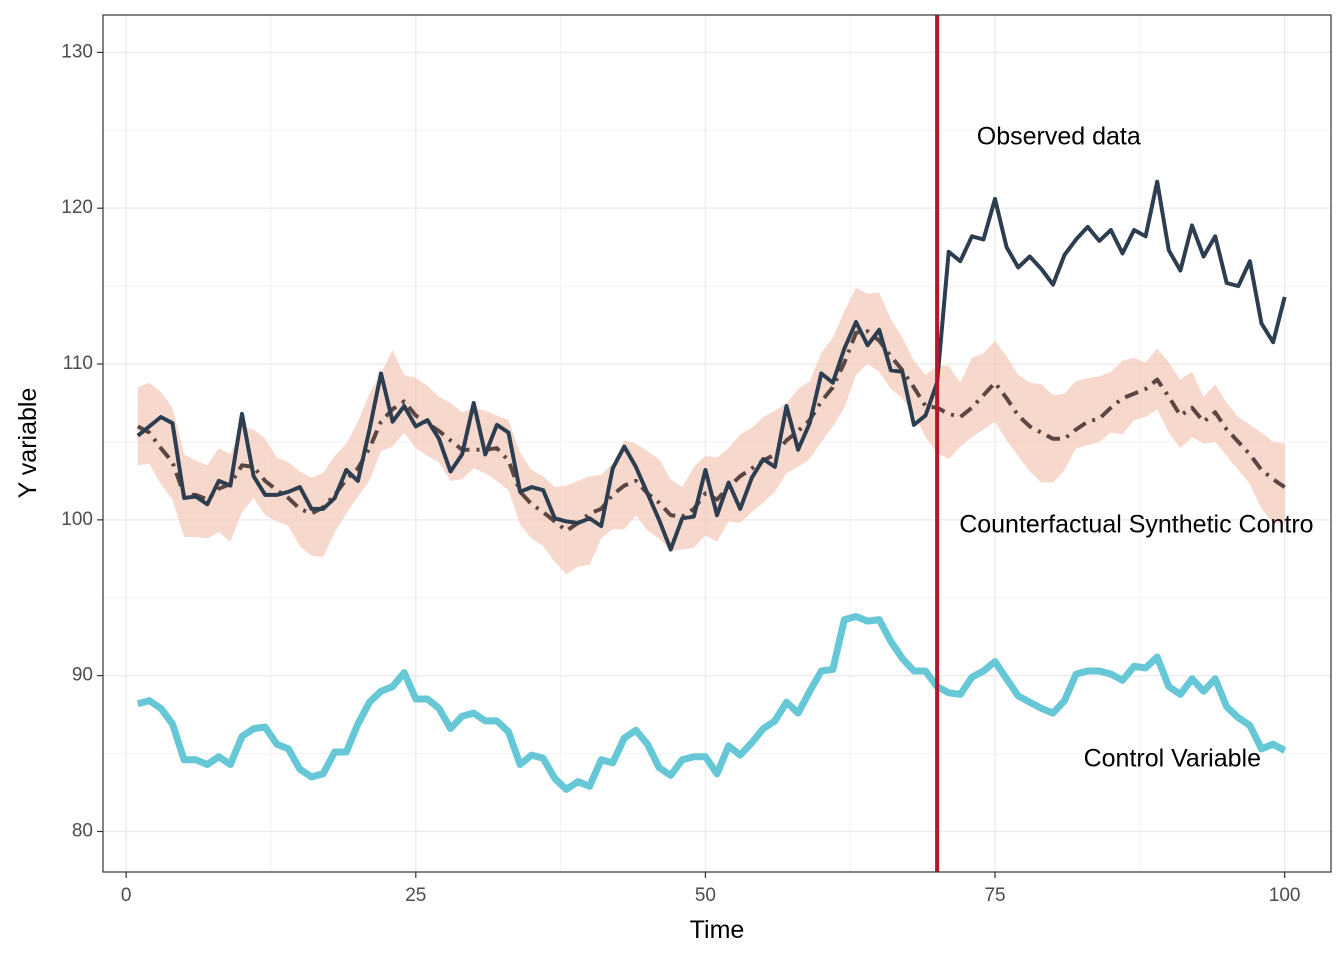 The image size is (1344, 960). What do you see at coordinates (1136, 525) in the screenshot?
I see `annotation-1: Counterfactual Synthetic Contro` at bounding box center [1136, 525].